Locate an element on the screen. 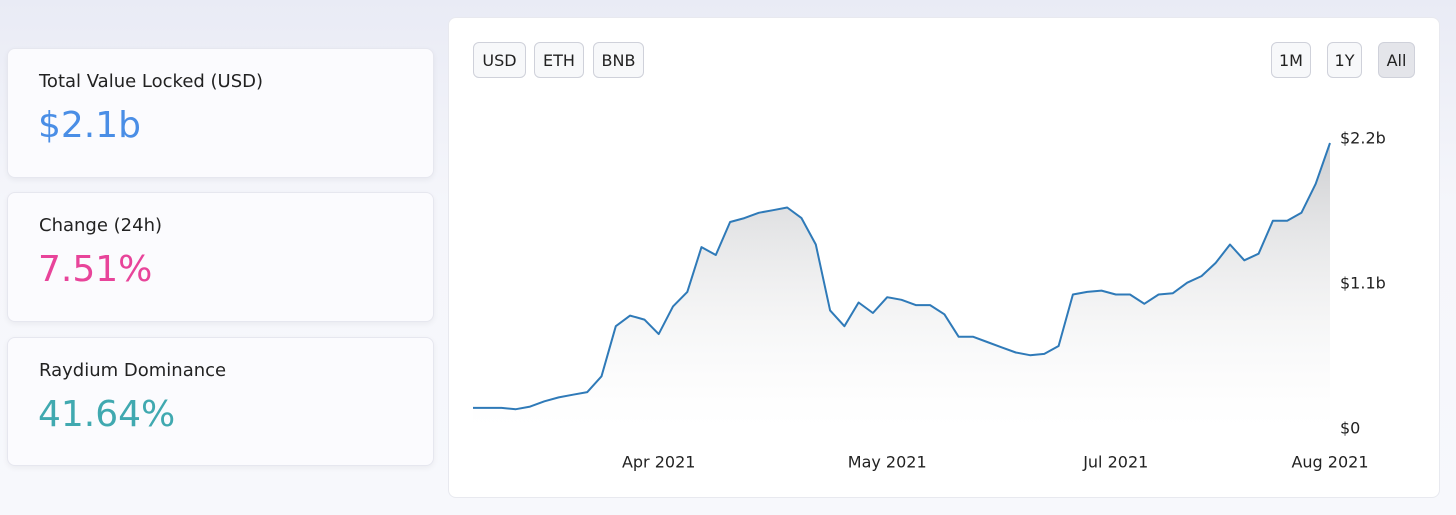 This screenshot has width=1456, height=515. x-tick-label: Aug 2021 is located at coordinates (1329, 462).